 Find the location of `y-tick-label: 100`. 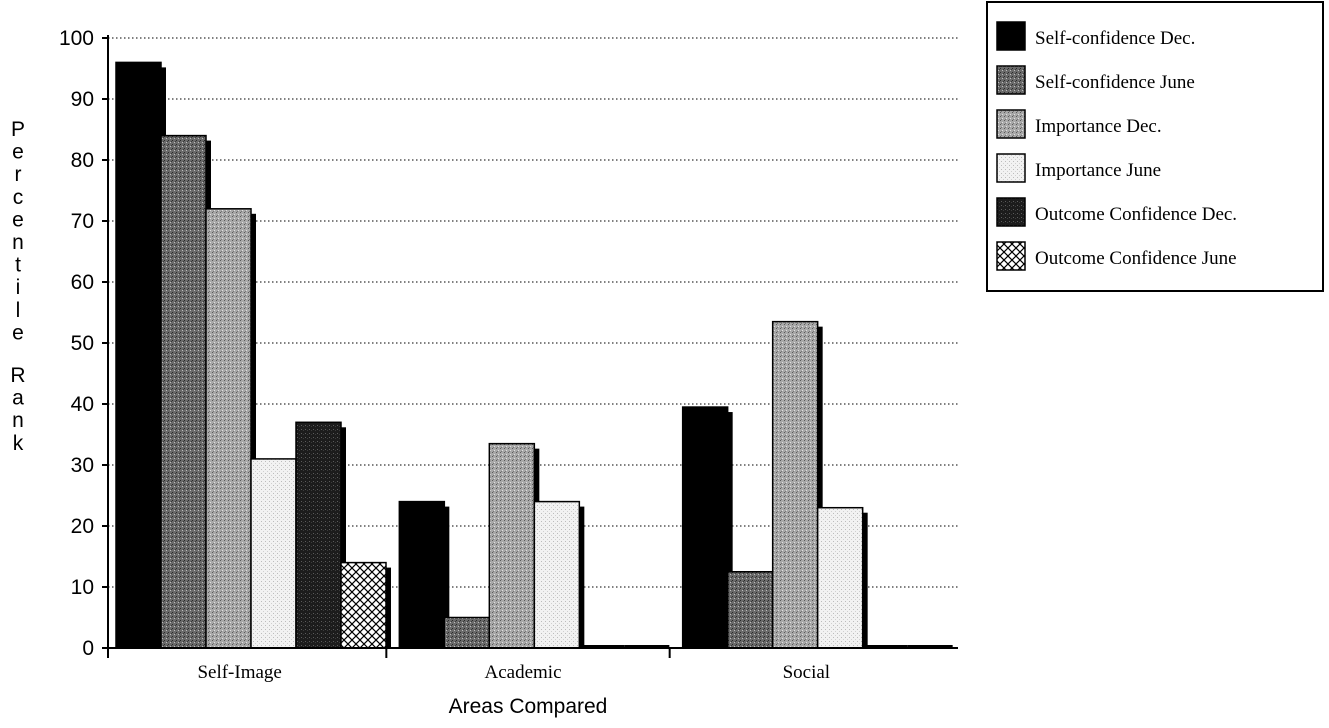

y-tick-label: 100 is located at coordinates (76, 38).